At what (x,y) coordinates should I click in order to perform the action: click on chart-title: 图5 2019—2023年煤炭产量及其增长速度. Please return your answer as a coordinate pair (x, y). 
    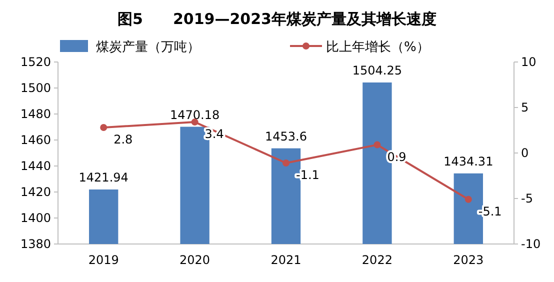
    Looking at the image, I should click on (277, 19).